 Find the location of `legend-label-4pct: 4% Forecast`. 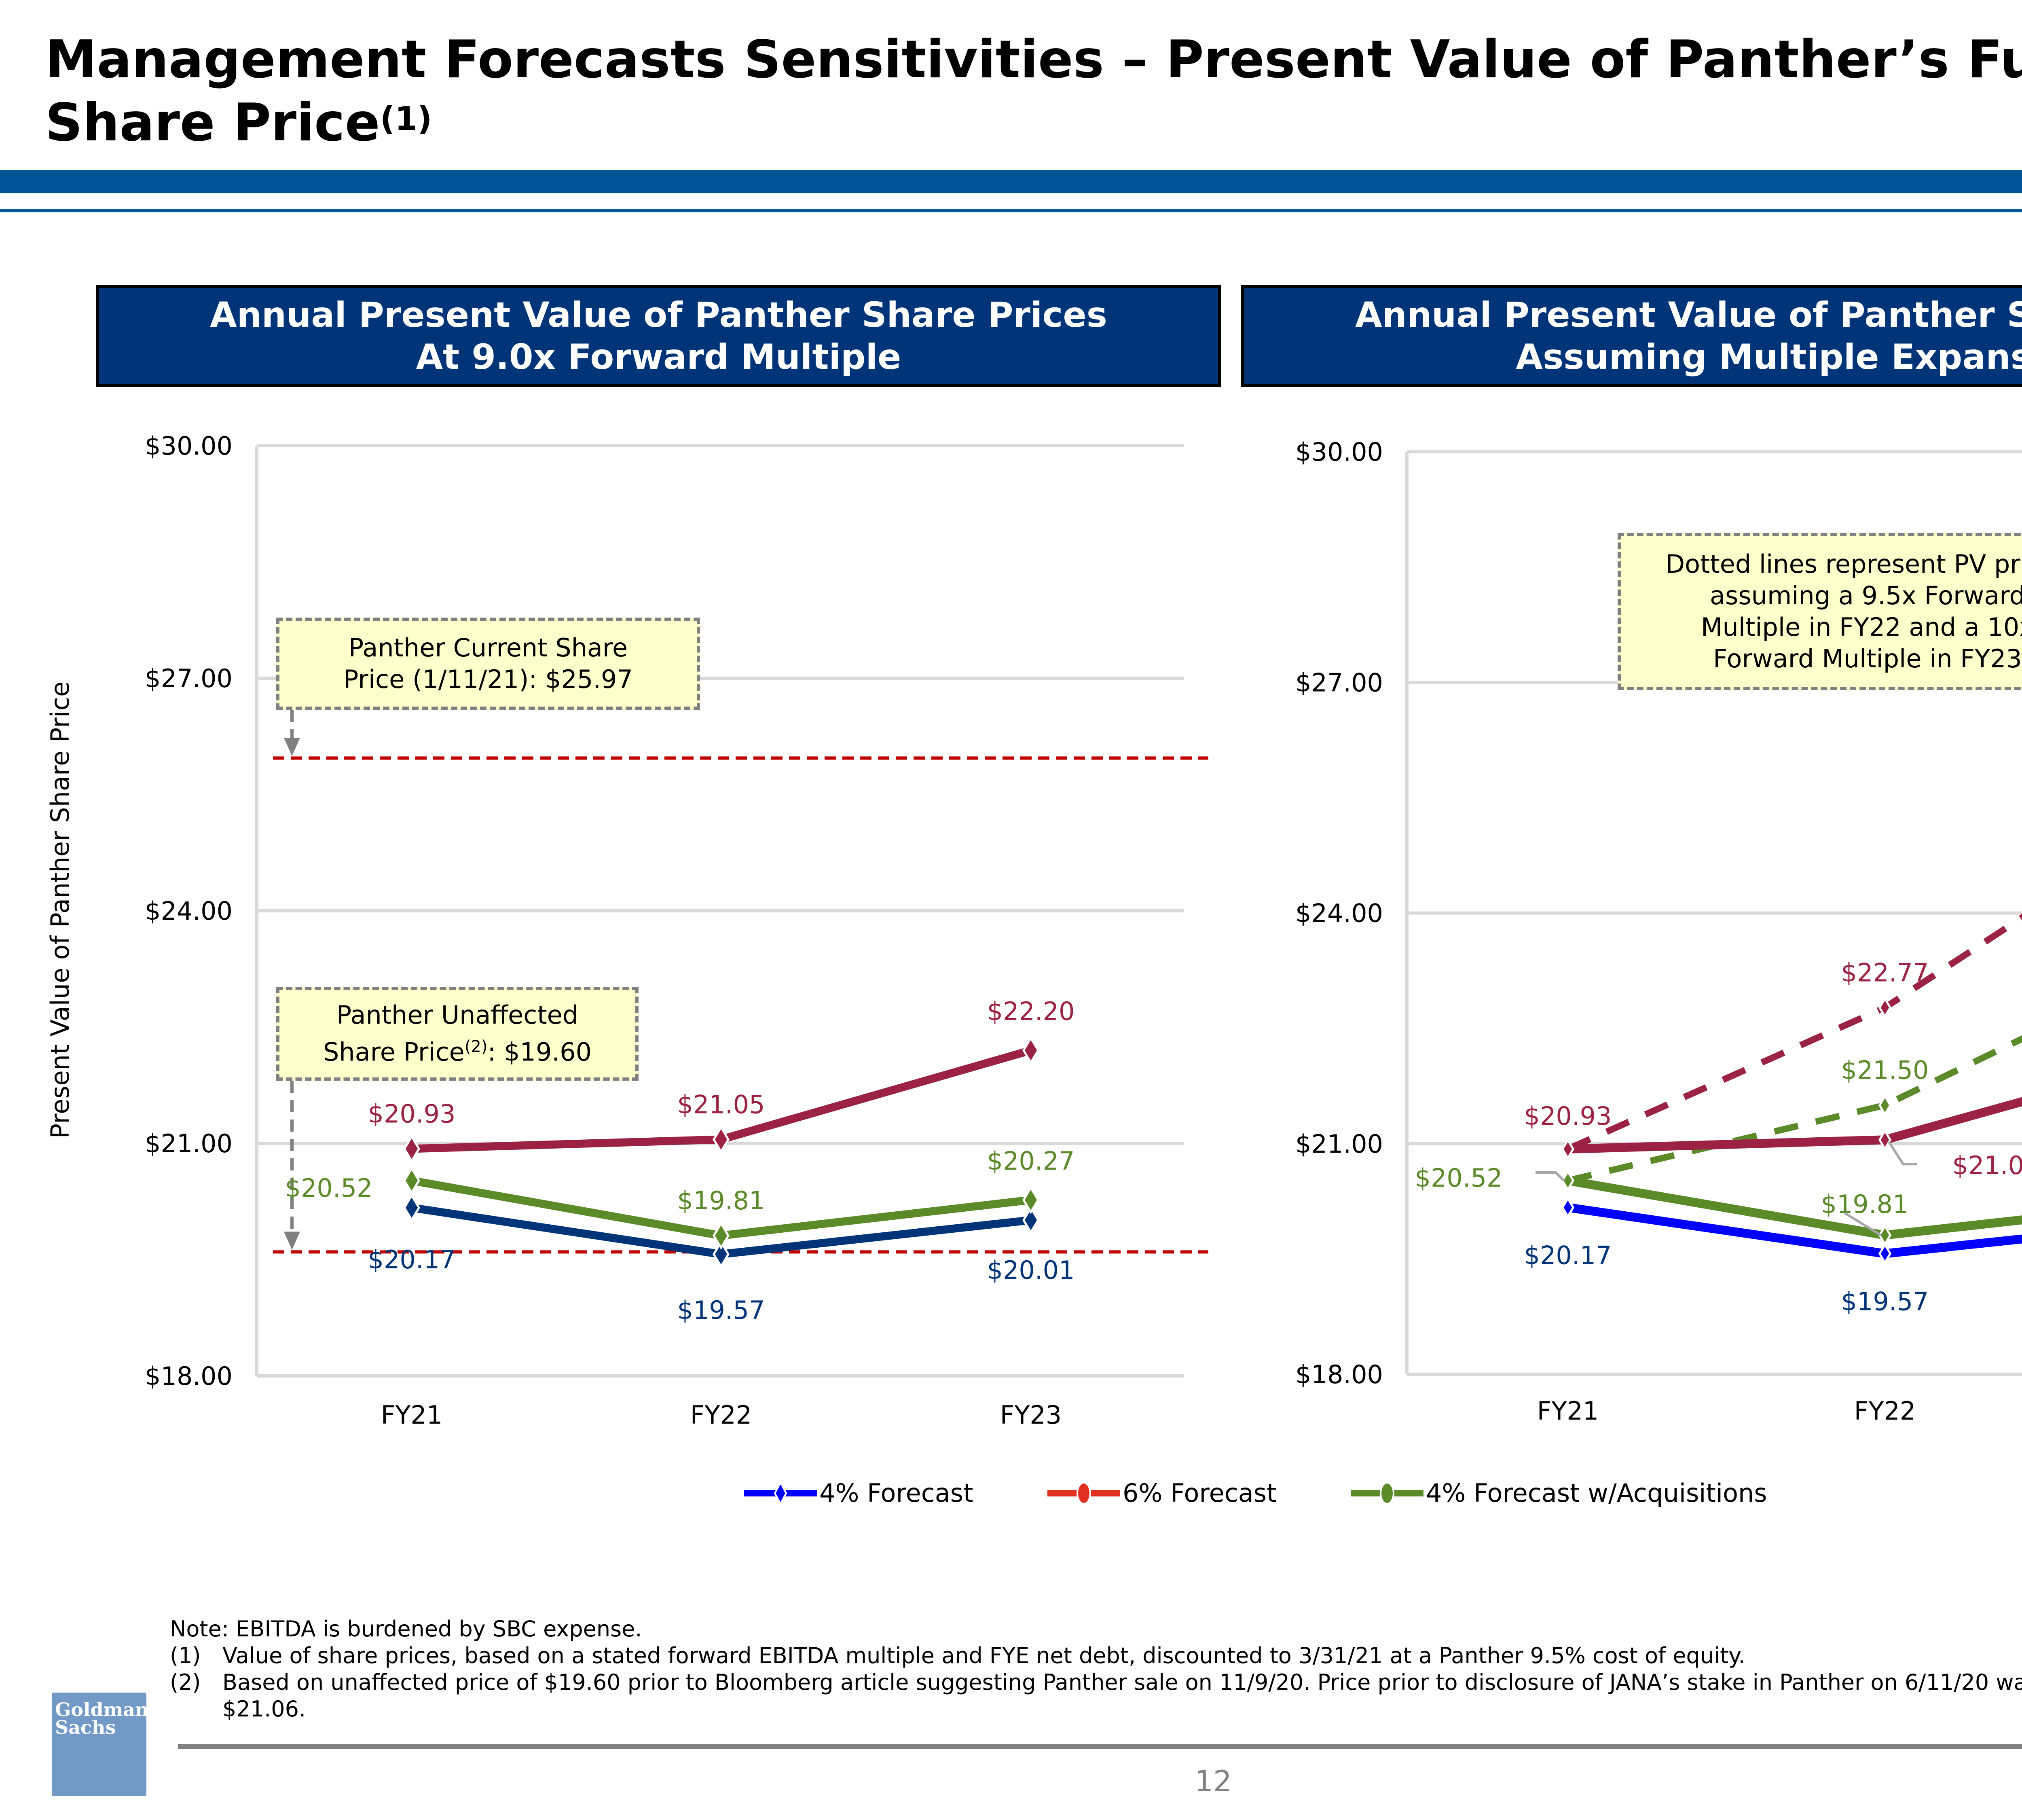

legend-label-4pct: 4% Forecast is located at coordinates (896, 1493).